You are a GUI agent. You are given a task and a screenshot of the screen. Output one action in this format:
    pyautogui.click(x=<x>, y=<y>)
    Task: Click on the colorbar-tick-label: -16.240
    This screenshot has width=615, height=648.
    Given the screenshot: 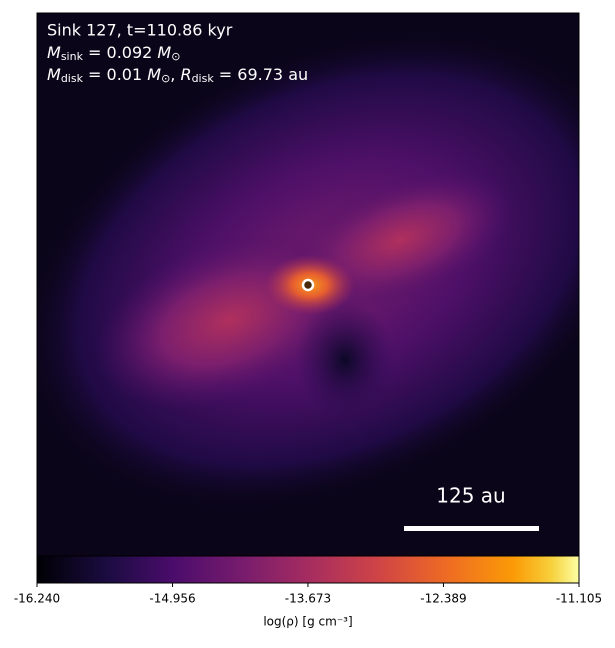 What is the action you would take?
    pyautogui.click(x=37, y=599)
    